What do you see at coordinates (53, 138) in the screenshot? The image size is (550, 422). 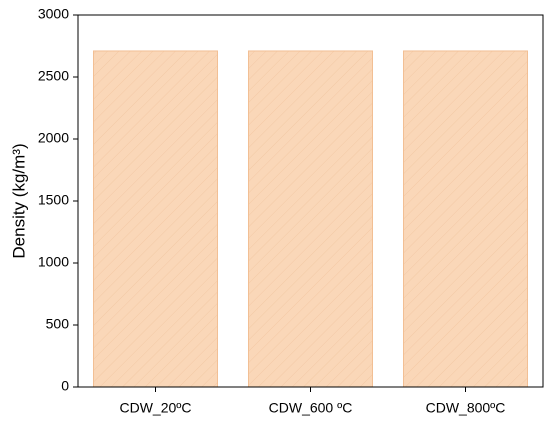 I see `y-tick-label: 2000` at bounding box center [53, 138].